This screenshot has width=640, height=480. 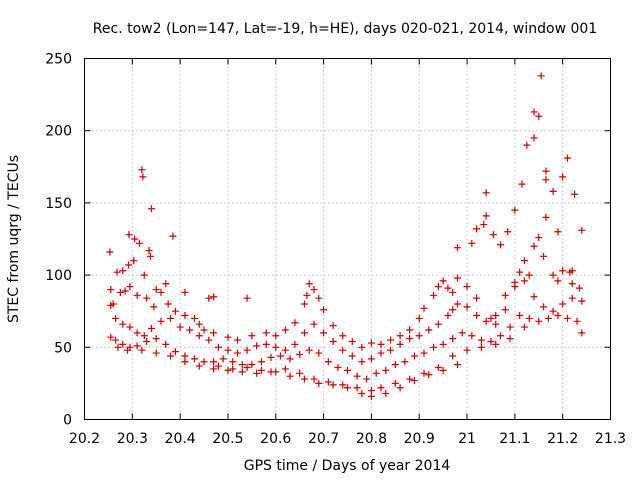 I want to click on y-tick-label: 250, so click(x=58, y=60).